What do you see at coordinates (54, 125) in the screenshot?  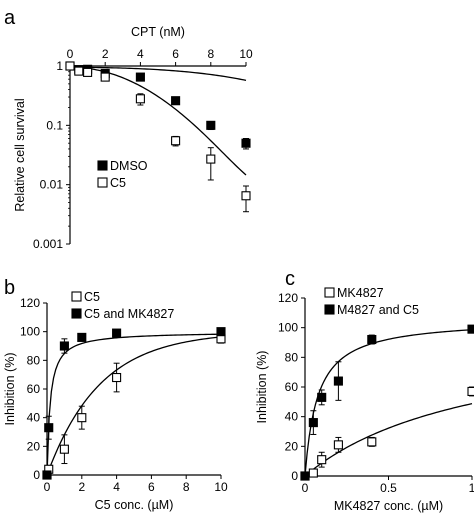 I see `y-tick-label: 0.1` at bounding box center [54, 125].